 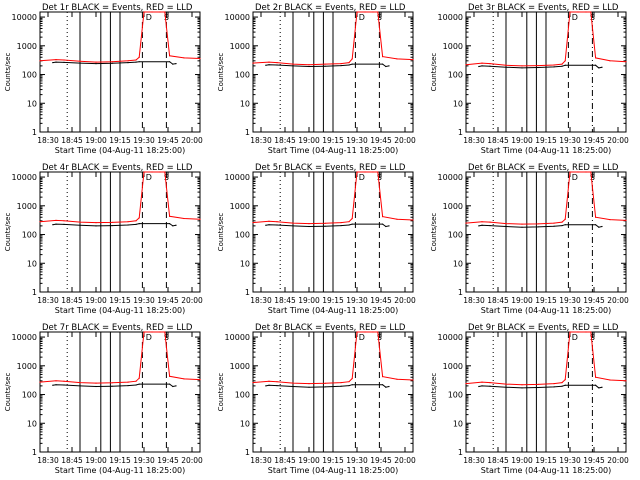 What do you see at coordinates (309, 460) in the screenshot?
I see `x-tick-label: 19:00` at bounding box center [309, 460].